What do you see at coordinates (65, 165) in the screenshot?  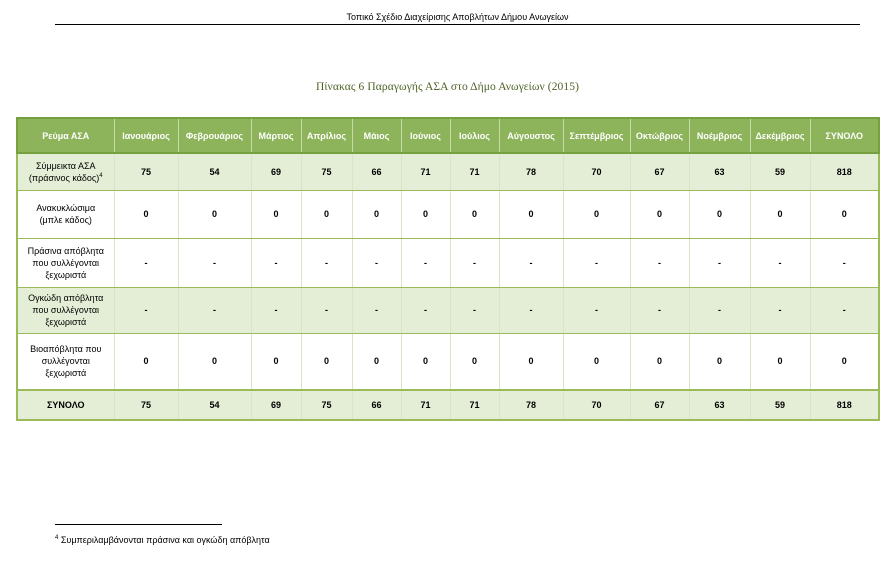 I see `row-label-line: Σύμμεικτα ΑΣΑ` at bounding box center [65, 165].